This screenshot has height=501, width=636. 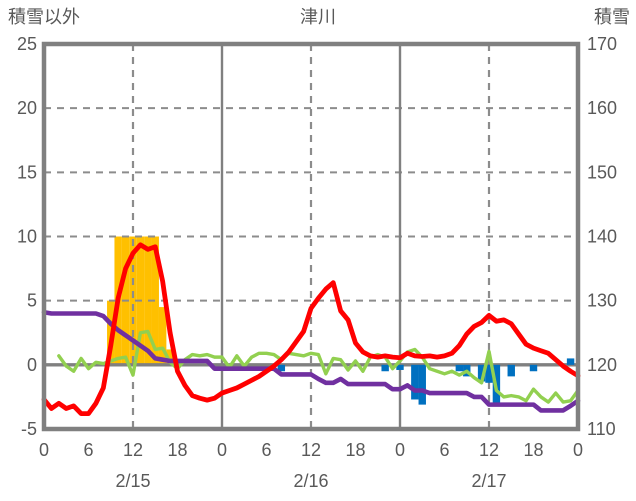 What do you see at coordinates (27, 172) in the screenshot?
I see `left-axis-tick-label: 15` at bounding box center [27, 172].